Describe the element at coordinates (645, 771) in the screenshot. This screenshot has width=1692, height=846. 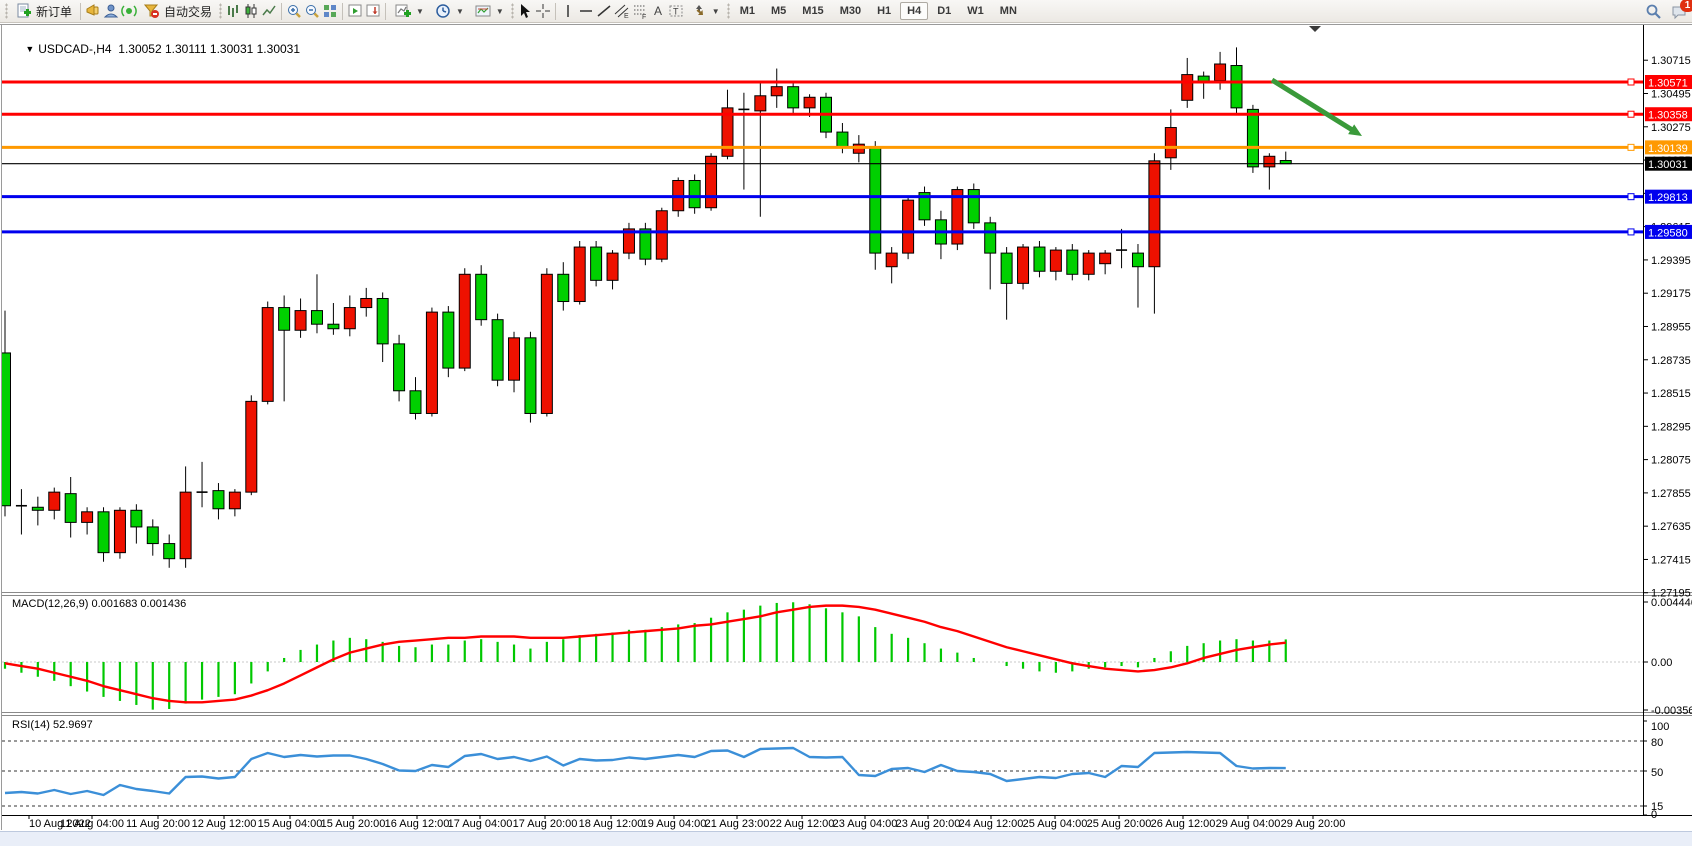
I see `rsi-line` at that location.